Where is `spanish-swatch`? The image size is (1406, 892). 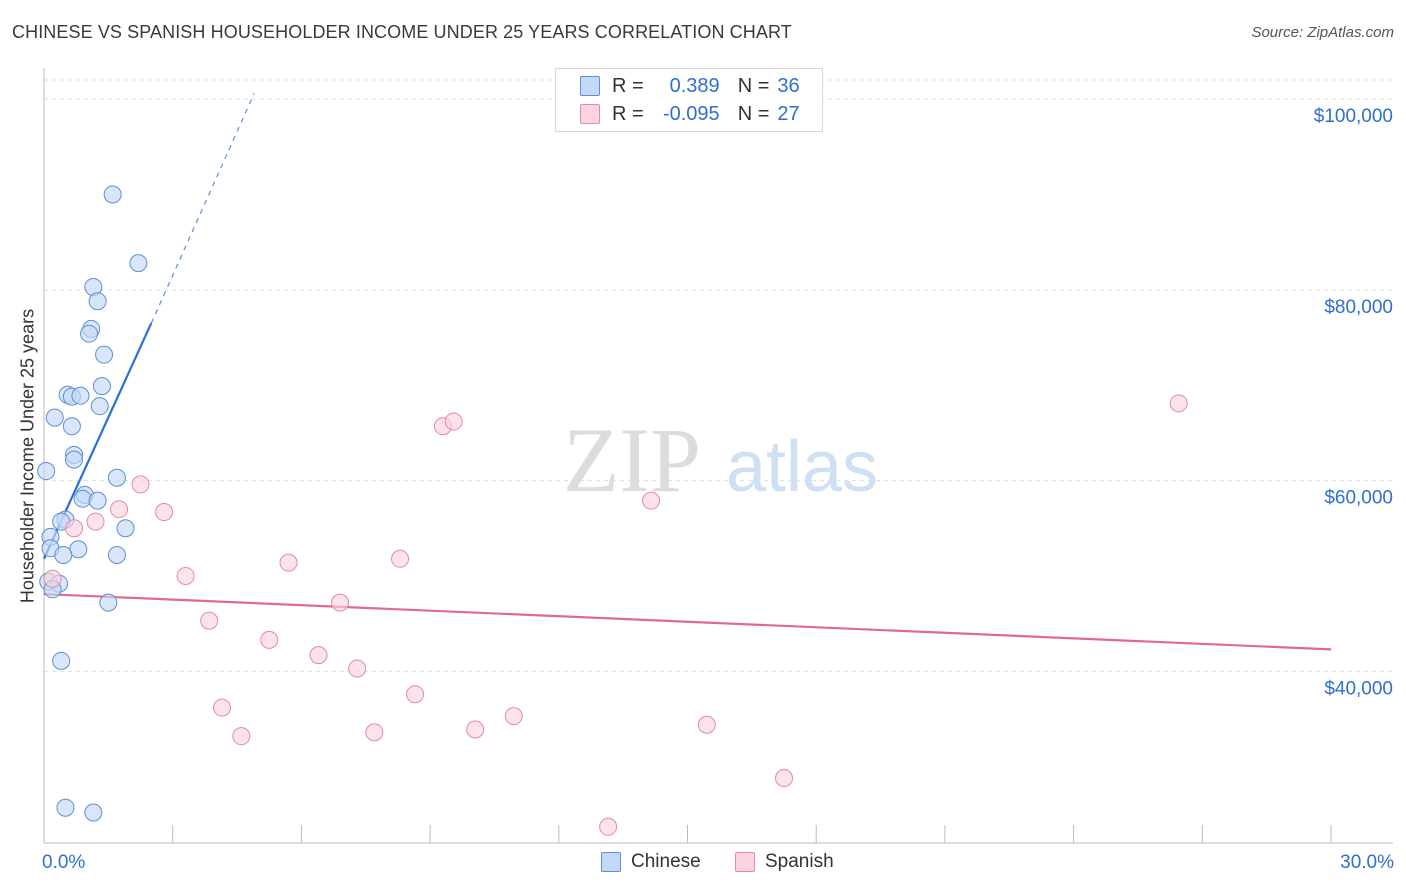 spanish-swatch is located at coordinates (590, 114).